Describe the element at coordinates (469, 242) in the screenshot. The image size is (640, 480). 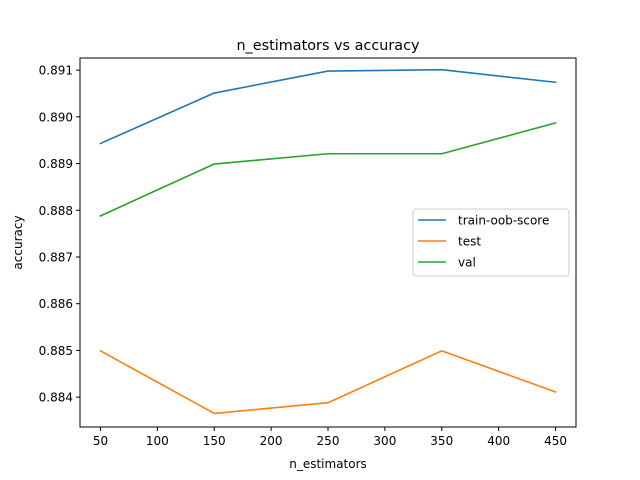
I see `legend-label: test` at that location.